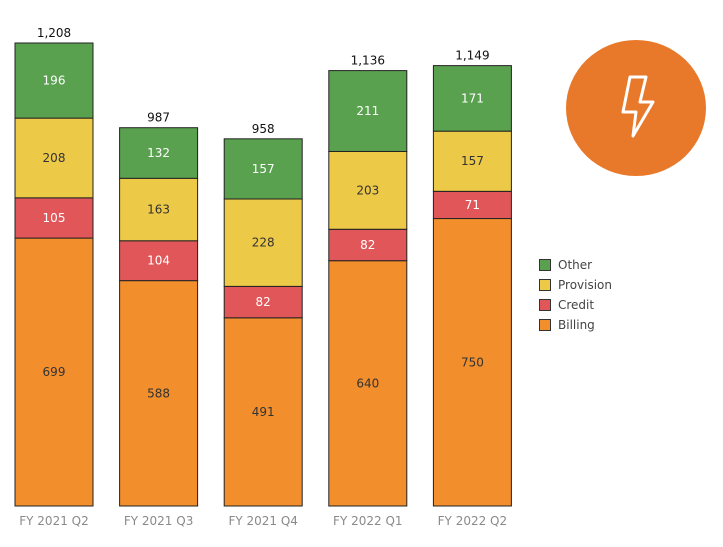 The height and width of the screenshot is (547, 723). I want to click on segment-value-label: 163, so click(158, 210).